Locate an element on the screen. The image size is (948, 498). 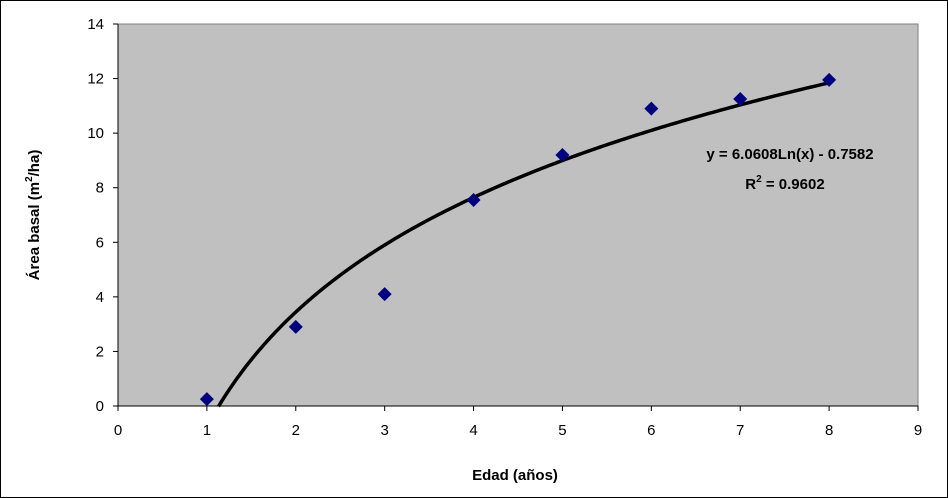
trendline-equation: y = 6.0608Ln(x) - 0.7582 is located at coordinates (789, 154).